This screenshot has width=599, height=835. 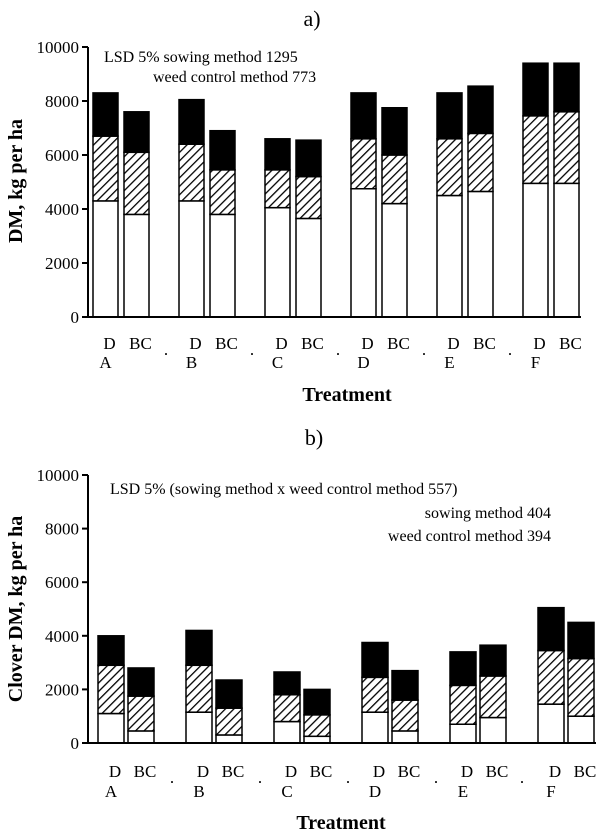 What do you see at coordinates (535, 89) in the screenshot?
I see `panel-a-bar-F-D-black-segment` at bounding box center [535, 89].